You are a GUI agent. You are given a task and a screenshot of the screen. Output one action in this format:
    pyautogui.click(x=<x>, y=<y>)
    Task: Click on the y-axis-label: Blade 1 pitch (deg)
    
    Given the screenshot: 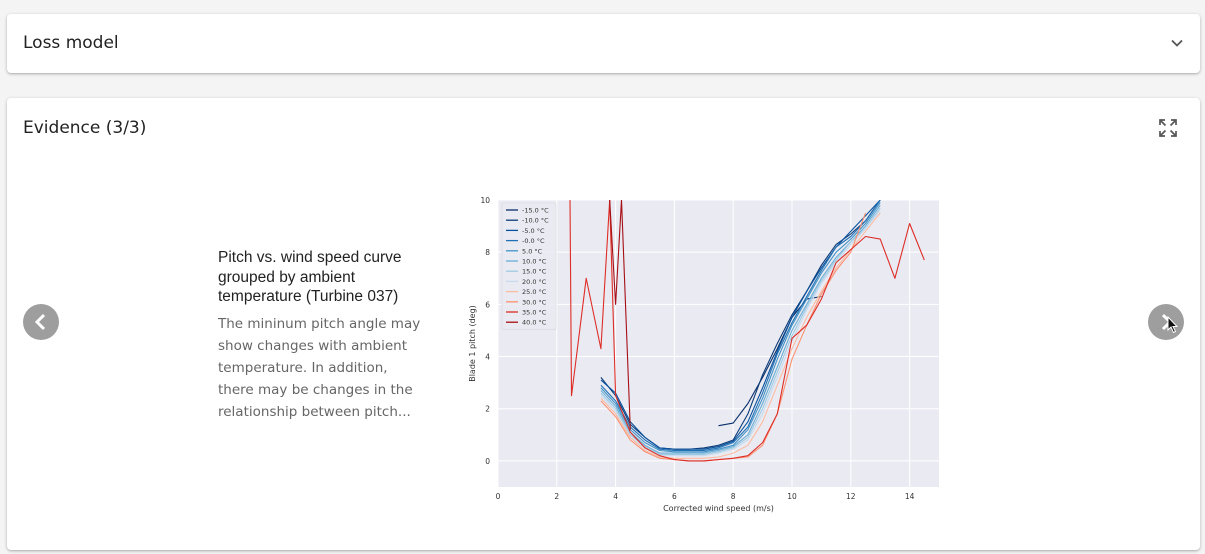 What is the action you would take?
    pyautogui.click(x=472, y=343)
    